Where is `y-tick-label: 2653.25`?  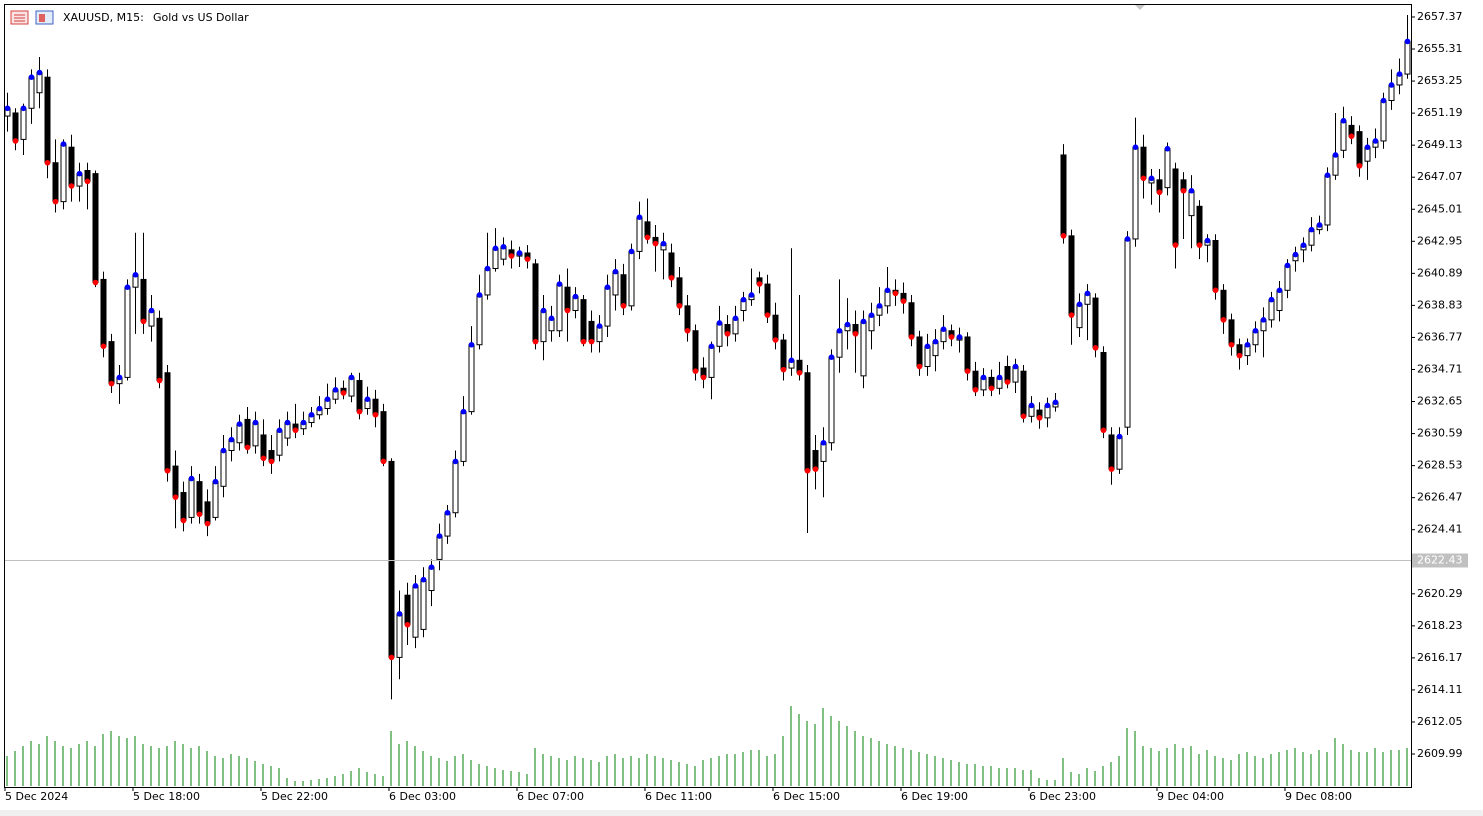 y-tick-label: 2653.25 is located at coordinates (1440, 80).